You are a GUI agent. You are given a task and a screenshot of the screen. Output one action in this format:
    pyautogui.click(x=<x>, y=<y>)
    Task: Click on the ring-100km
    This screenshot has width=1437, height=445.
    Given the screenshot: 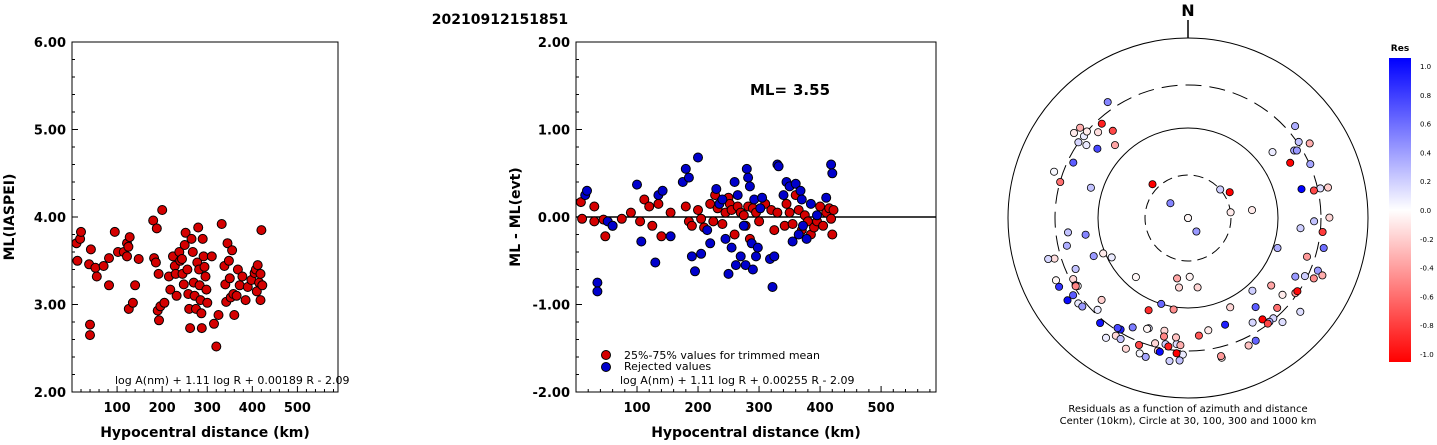 What is the action you would take?
    pyautogui.click(x=1188, y=218)
    